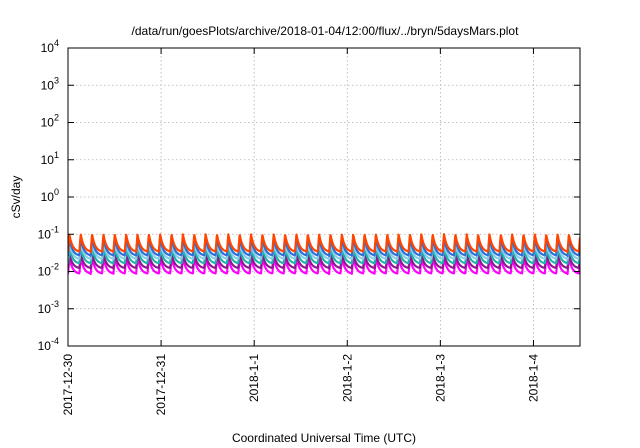  I want to click on y-tick-label: 10⁴, so click(50, 46).